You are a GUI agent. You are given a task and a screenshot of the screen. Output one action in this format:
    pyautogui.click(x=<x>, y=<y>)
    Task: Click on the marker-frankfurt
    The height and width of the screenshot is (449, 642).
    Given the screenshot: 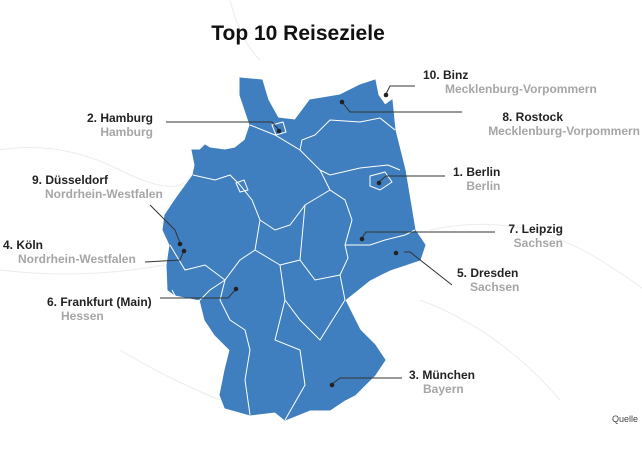 What is the action you would take?
    pyautogui.click(x=236, y=289)
    